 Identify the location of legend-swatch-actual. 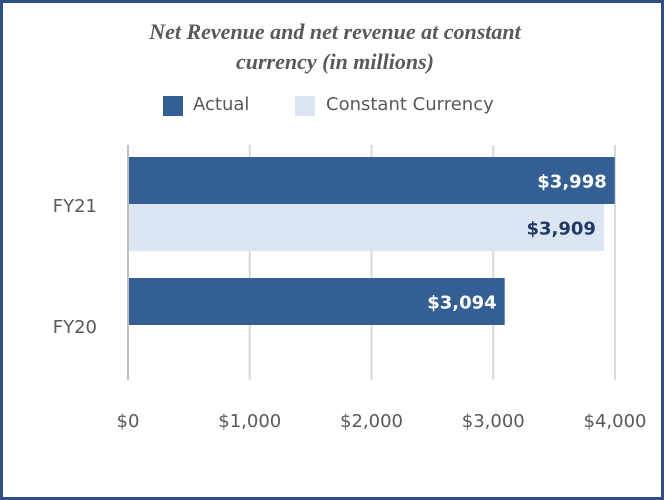
(173, 106).